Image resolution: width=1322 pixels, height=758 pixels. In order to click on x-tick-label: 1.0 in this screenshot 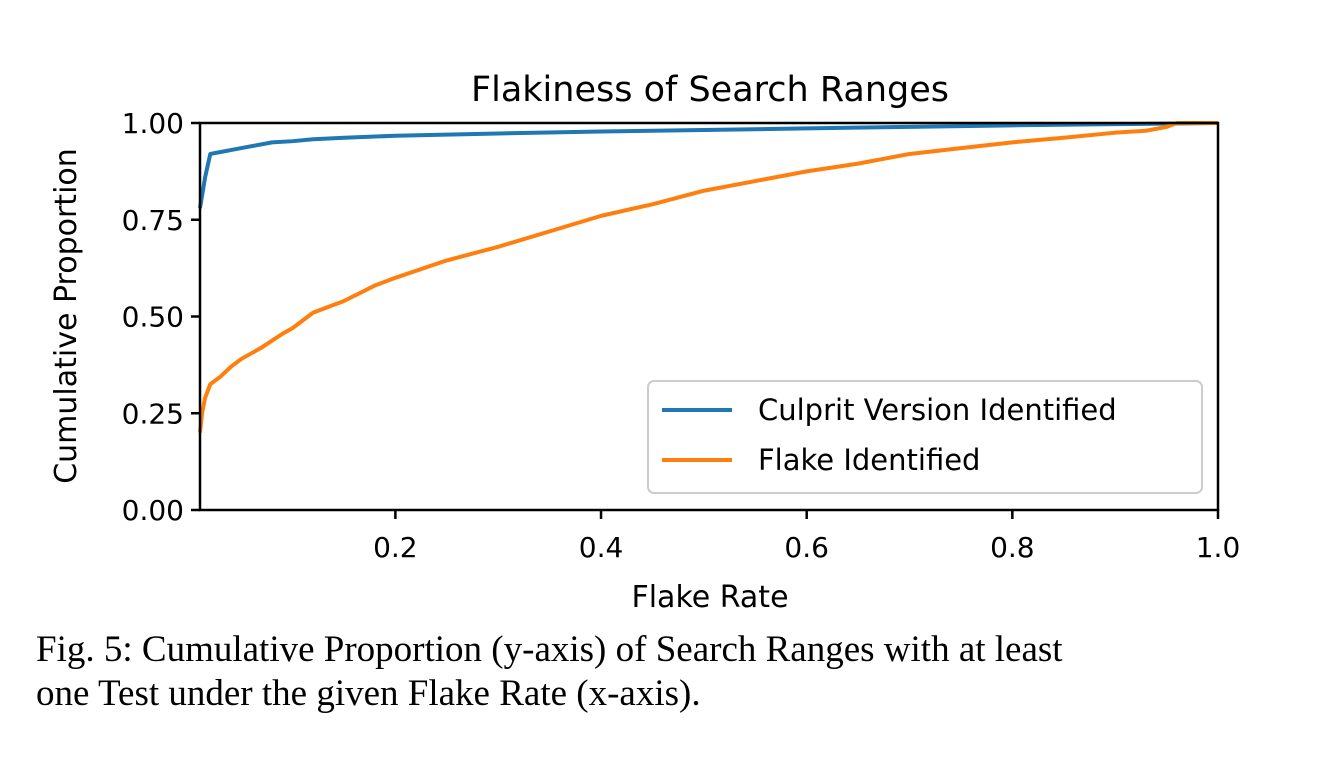, I will do `click(1218, 547)`.